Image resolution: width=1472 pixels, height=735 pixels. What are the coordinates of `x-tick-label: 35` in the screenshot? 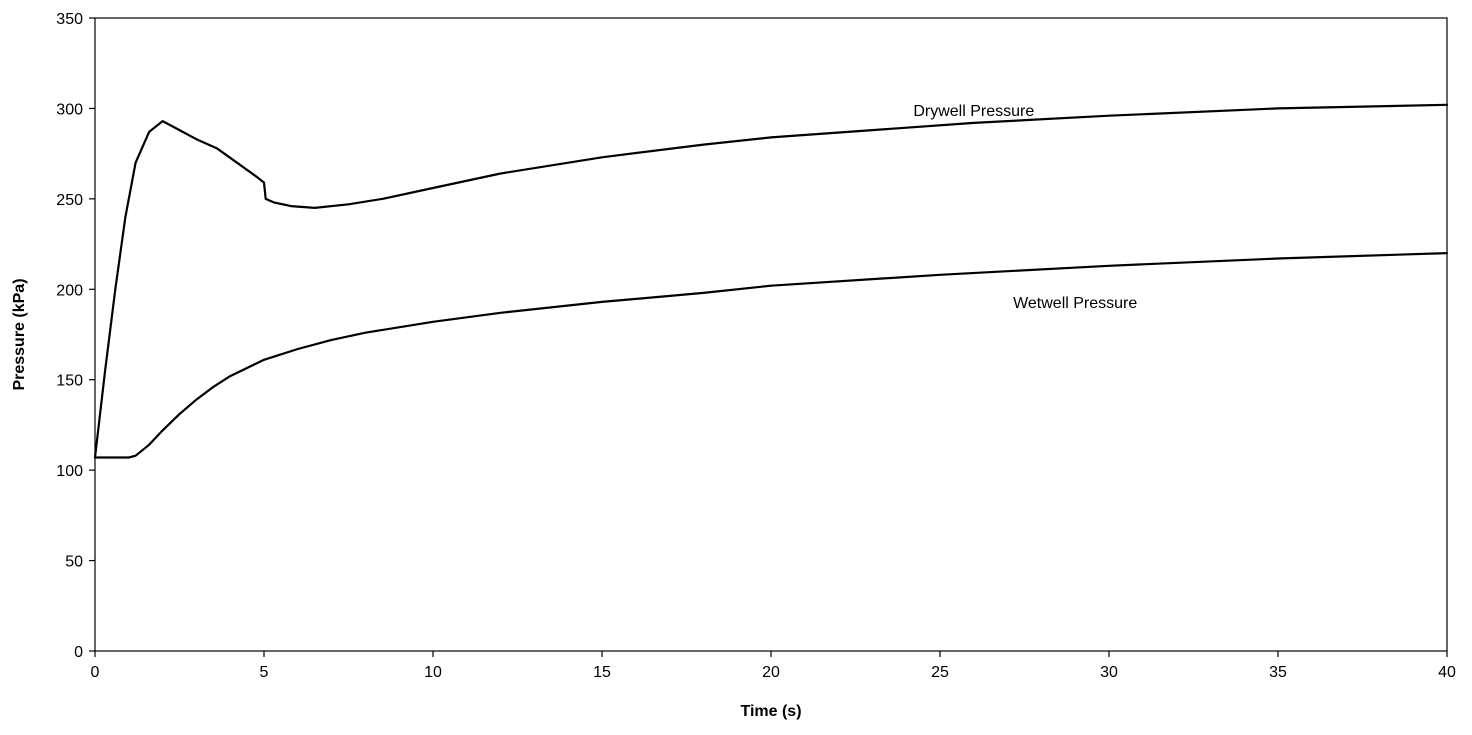 It's located at (1278, 672).